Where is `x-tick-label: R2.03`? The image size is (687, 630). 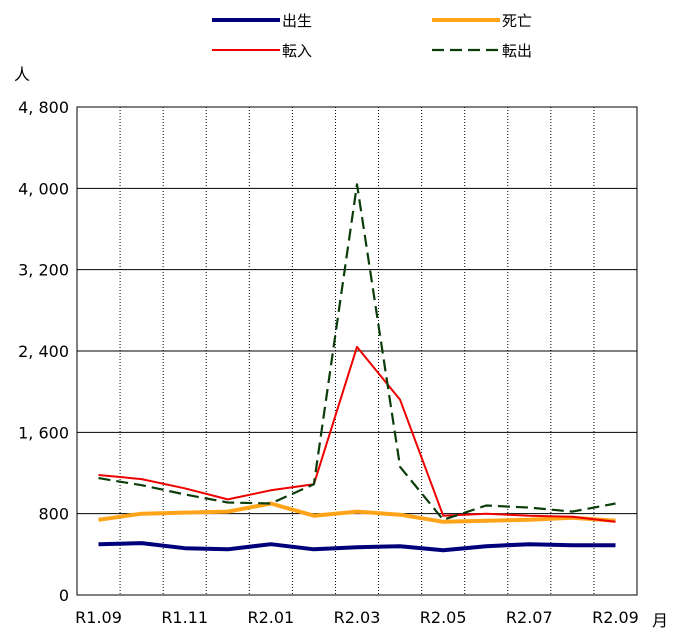
x-tick-label: R2.03 is located at coordinates (357, 617).